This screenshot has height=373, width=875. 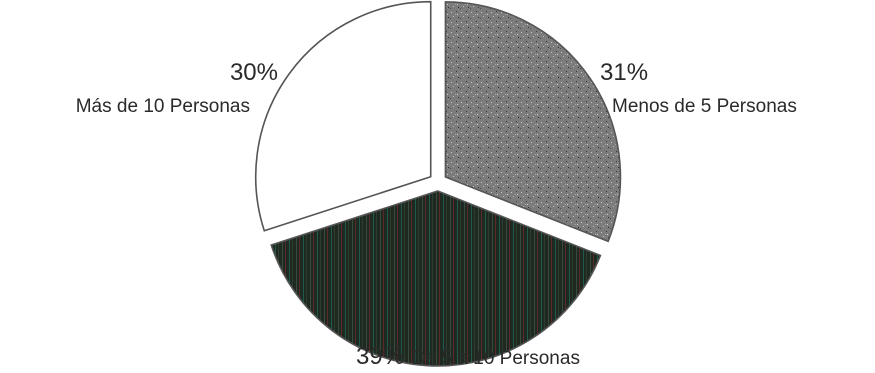 I want to click on slice-category-label: Menos de 5 Personas, so click(x=704, y=106).